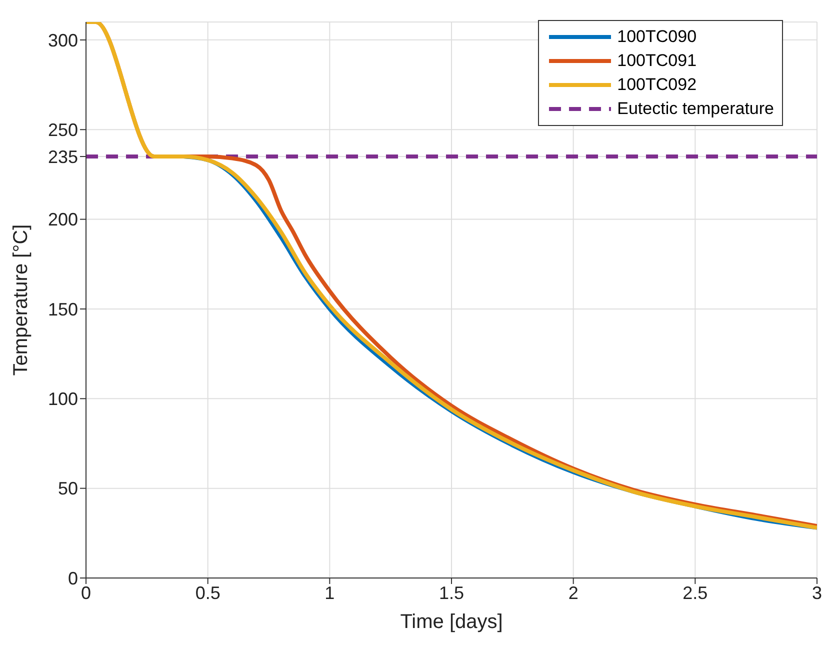  I want to click on x-tick-label: 3, so click(817, 592).